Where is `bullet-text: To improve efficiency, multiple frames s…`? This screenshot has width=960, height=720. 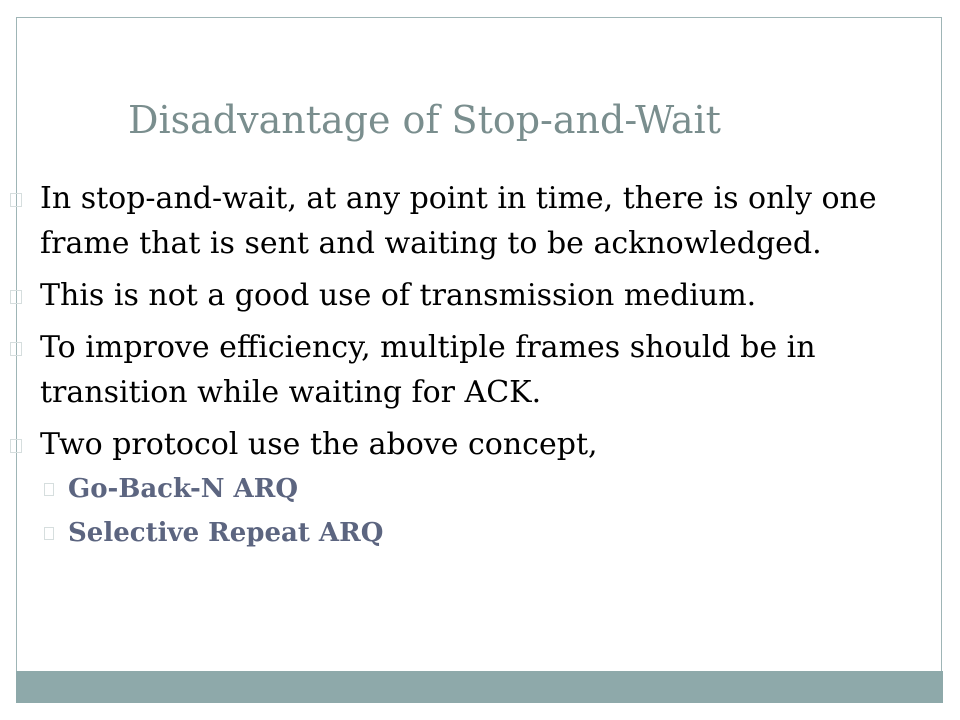 bullet-text: To improve efficiency, multiple frames s… is located at coordinates (428, 370).